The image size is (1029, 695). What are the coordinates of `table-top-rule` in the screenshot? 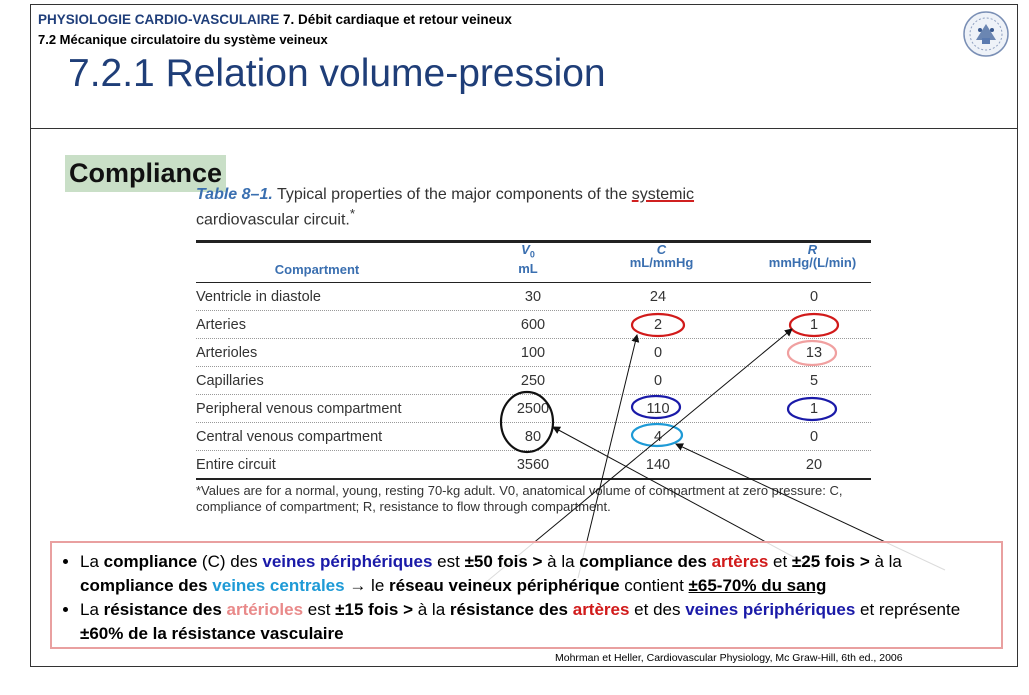 It's located at (533, 241).